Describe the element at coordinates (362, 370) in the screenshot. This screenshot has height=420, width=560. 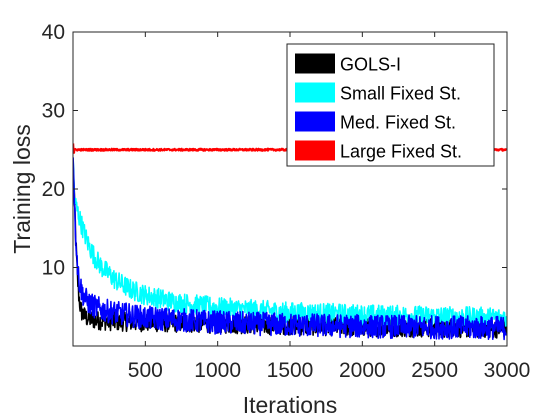
I see `x-tick-label: 2000` at that location.